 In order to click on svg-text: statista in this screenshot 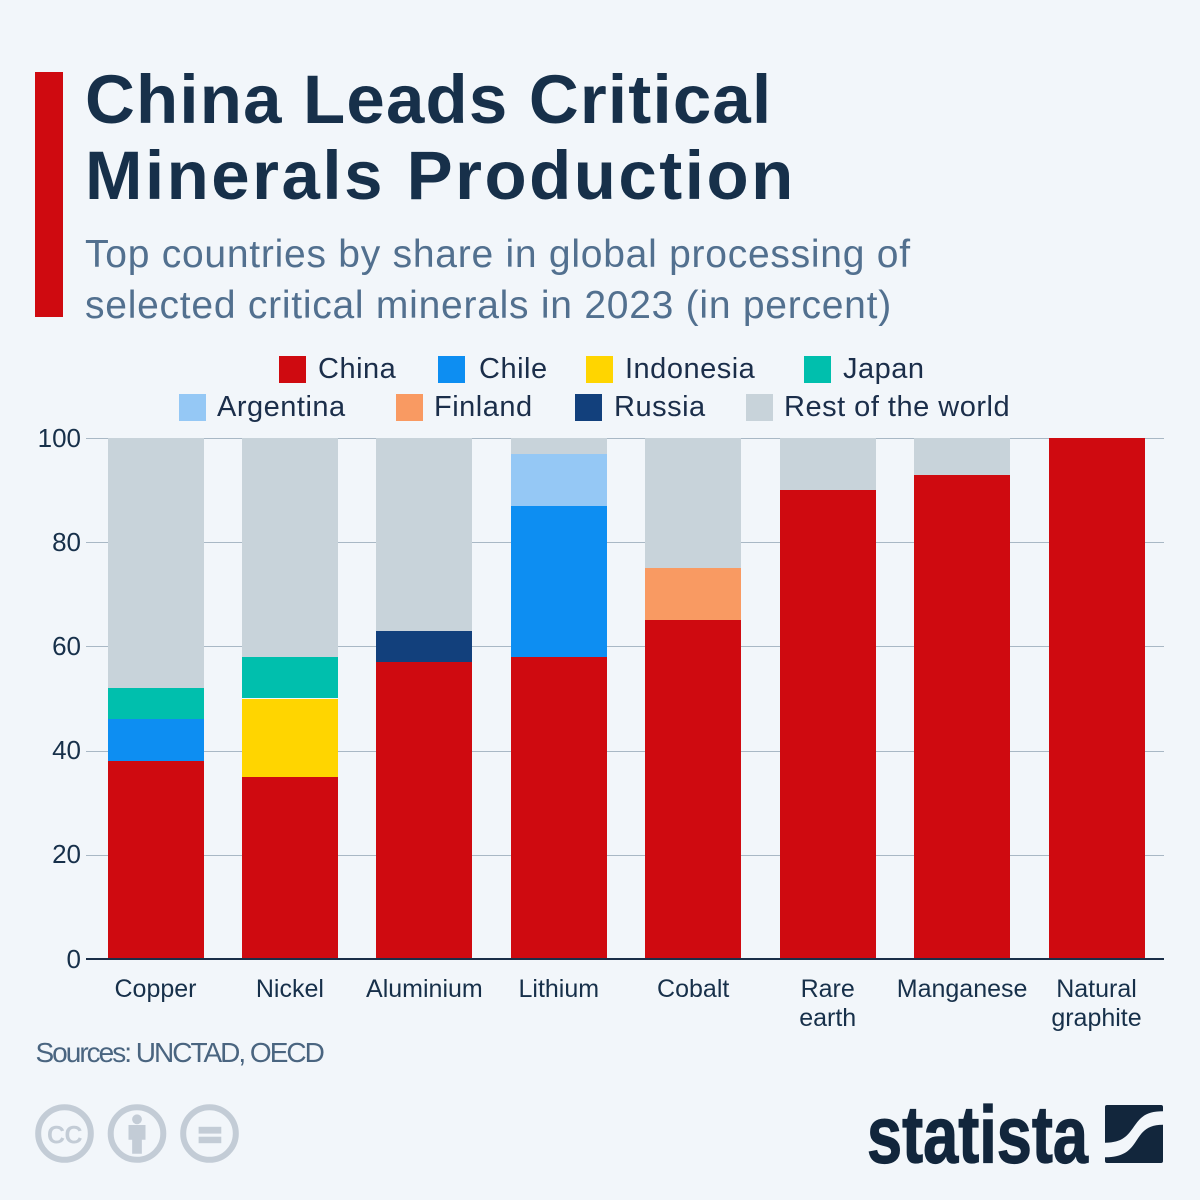, I will do `click(978, 1133)`.